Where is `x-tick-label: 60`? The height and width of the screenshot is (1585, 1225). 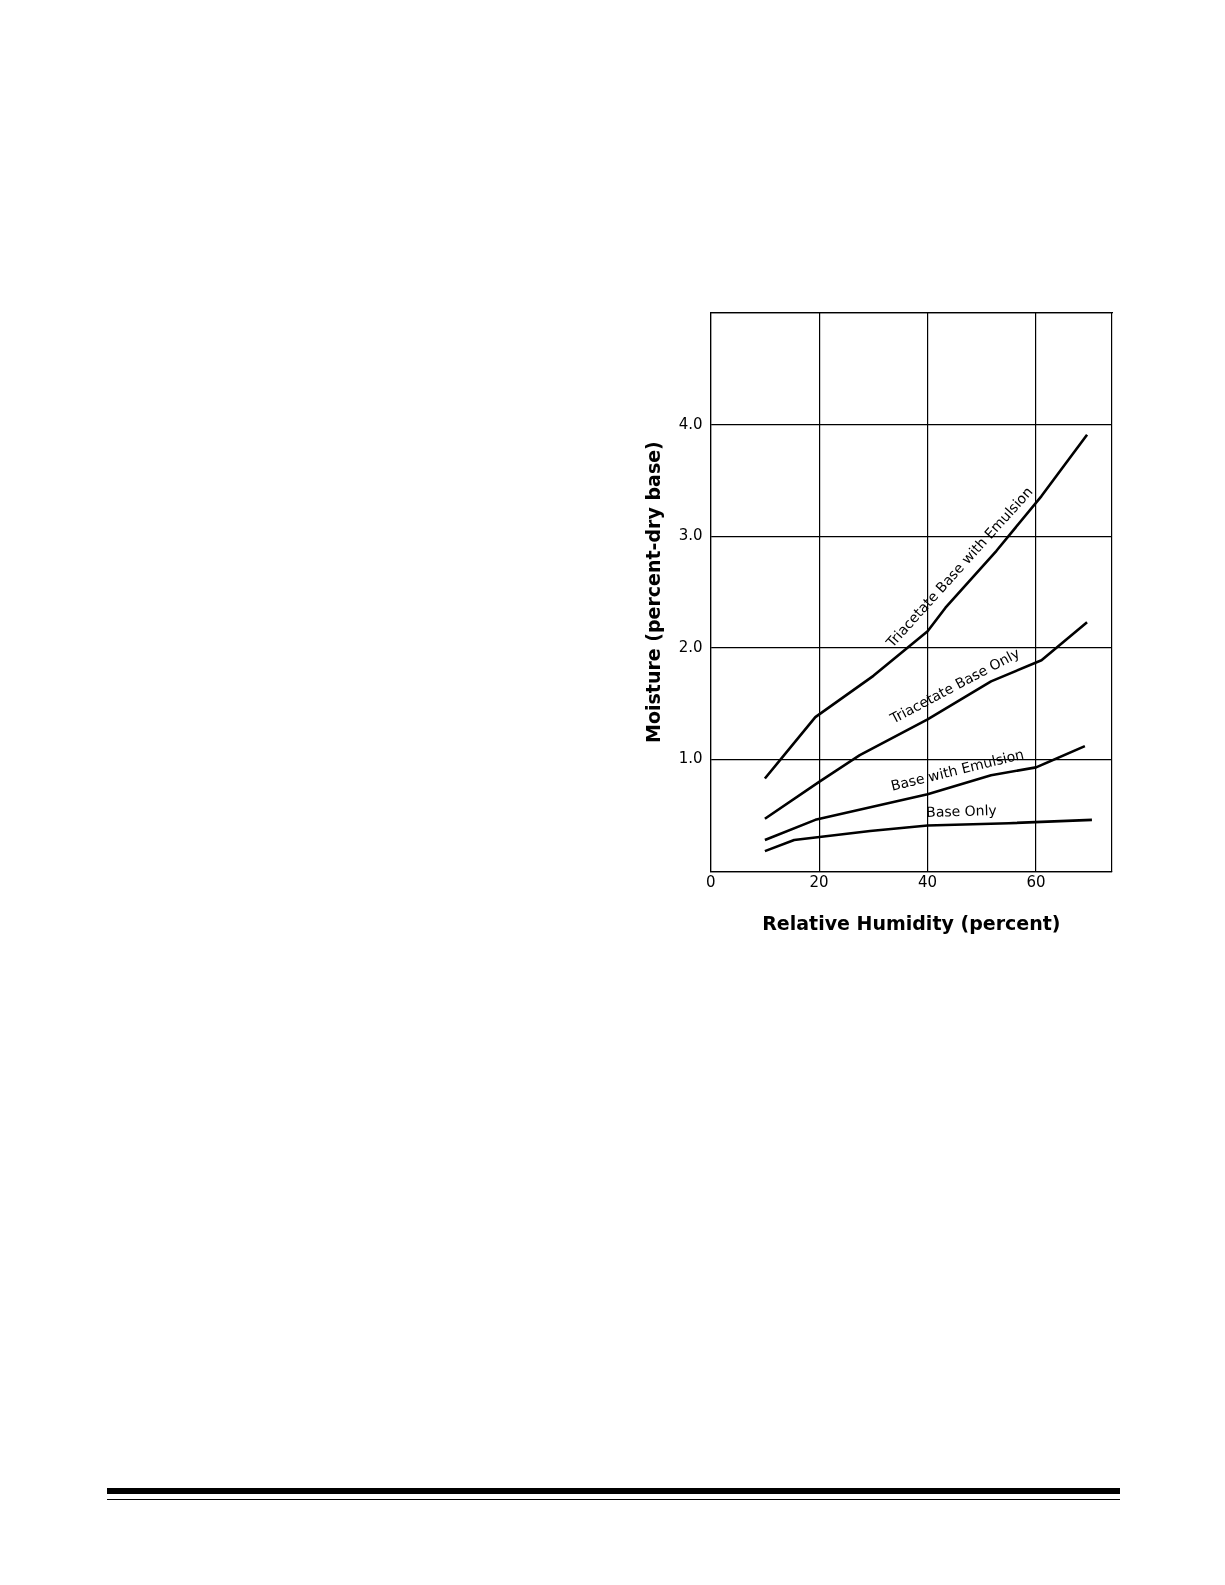 x-tick-label: 60 is located at coordinates (1036, 882).